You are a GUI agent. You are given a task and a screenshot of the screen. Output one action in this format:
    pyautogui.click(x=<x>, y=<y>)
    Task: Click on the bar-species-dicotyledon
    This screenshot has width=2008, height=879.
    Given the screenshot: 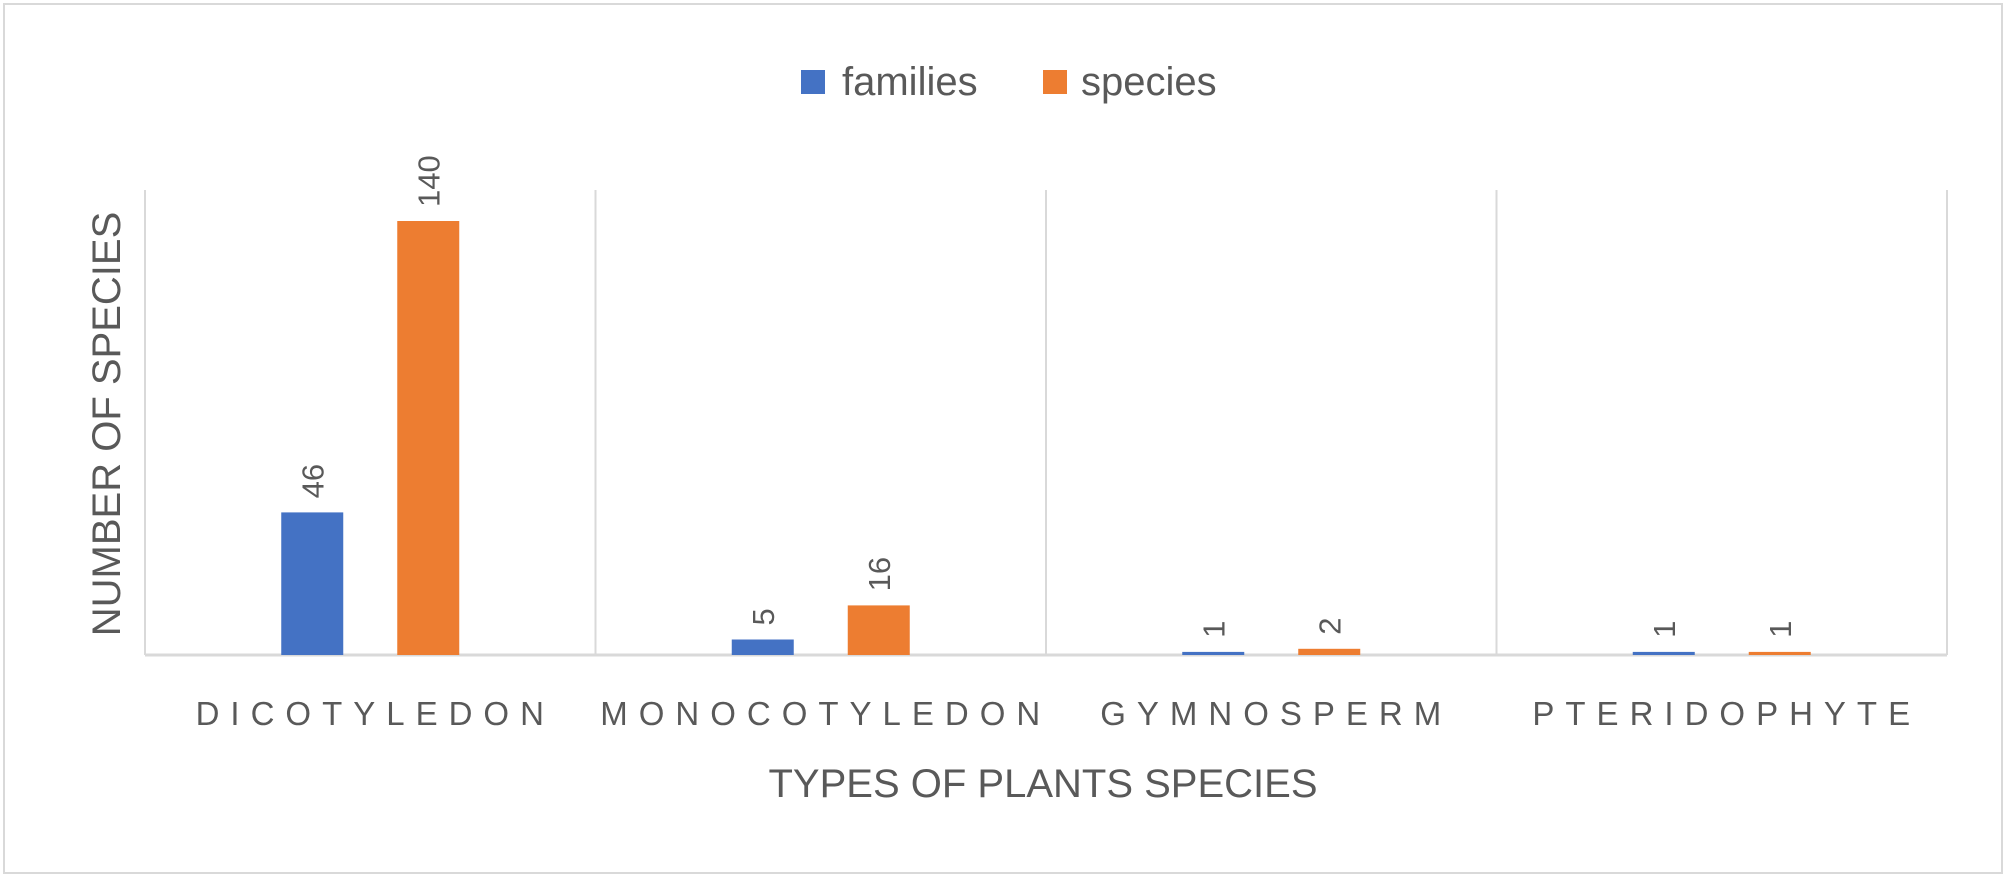 What is the action you would take?
    pyautogui.click(x=428, y=438)
    